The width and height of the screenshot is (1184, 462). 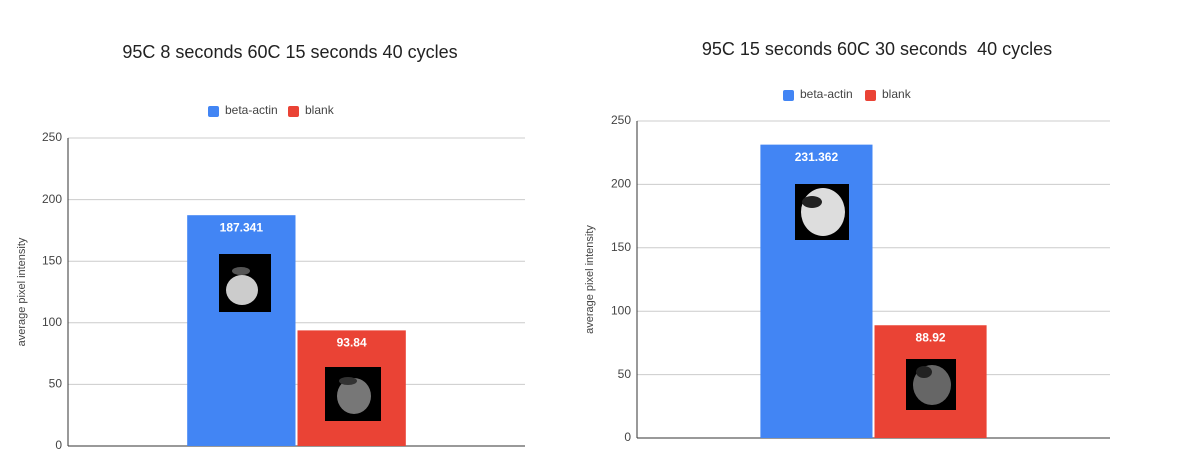 What do you see at coordinates (817, 157) in the screenshot?
I see `value-label: 231.362` at bounding box center [817, 157].